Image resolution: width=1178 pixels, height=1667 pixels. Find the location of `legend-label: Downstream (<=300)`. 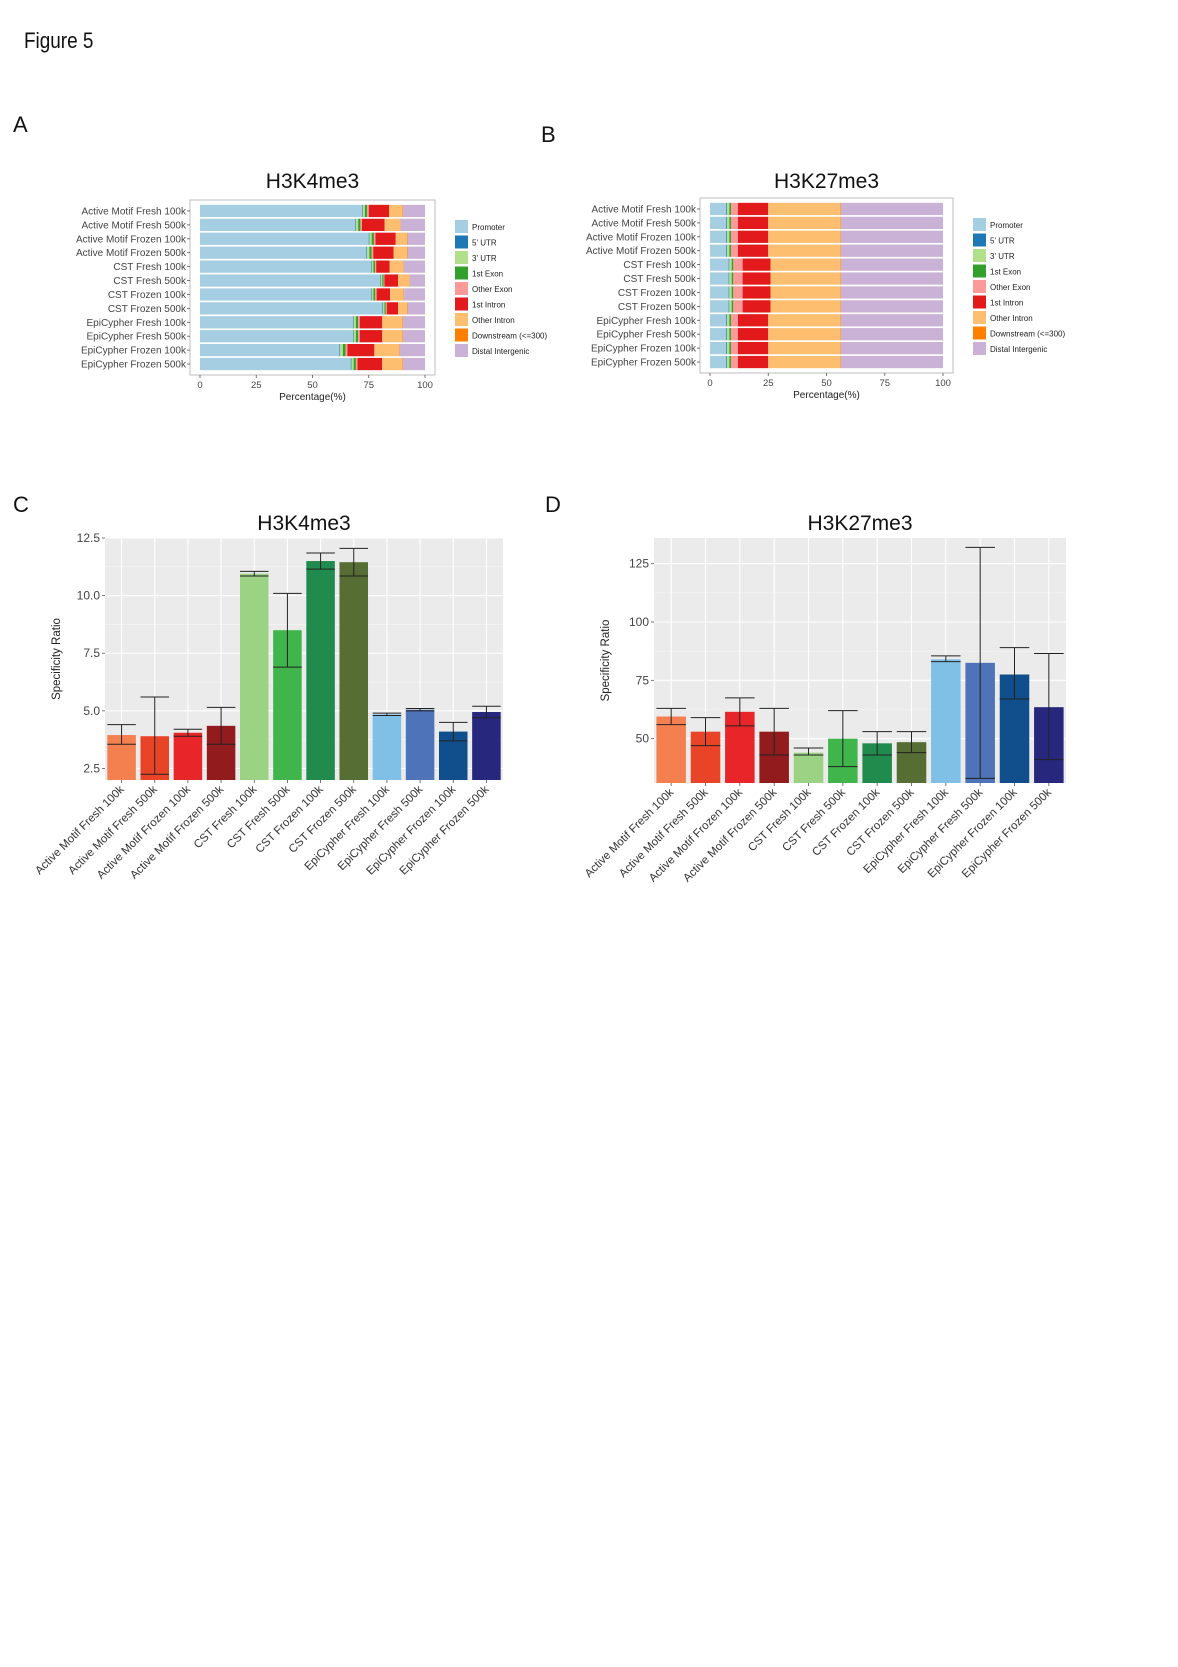

legend-label: Downstream (<=300) is located at coordinates (509, 336).